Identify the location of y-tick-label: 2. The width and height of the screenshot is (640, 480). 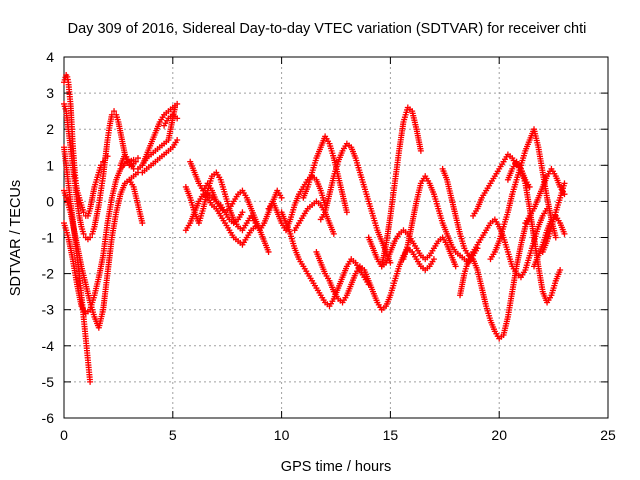
(50, 129).